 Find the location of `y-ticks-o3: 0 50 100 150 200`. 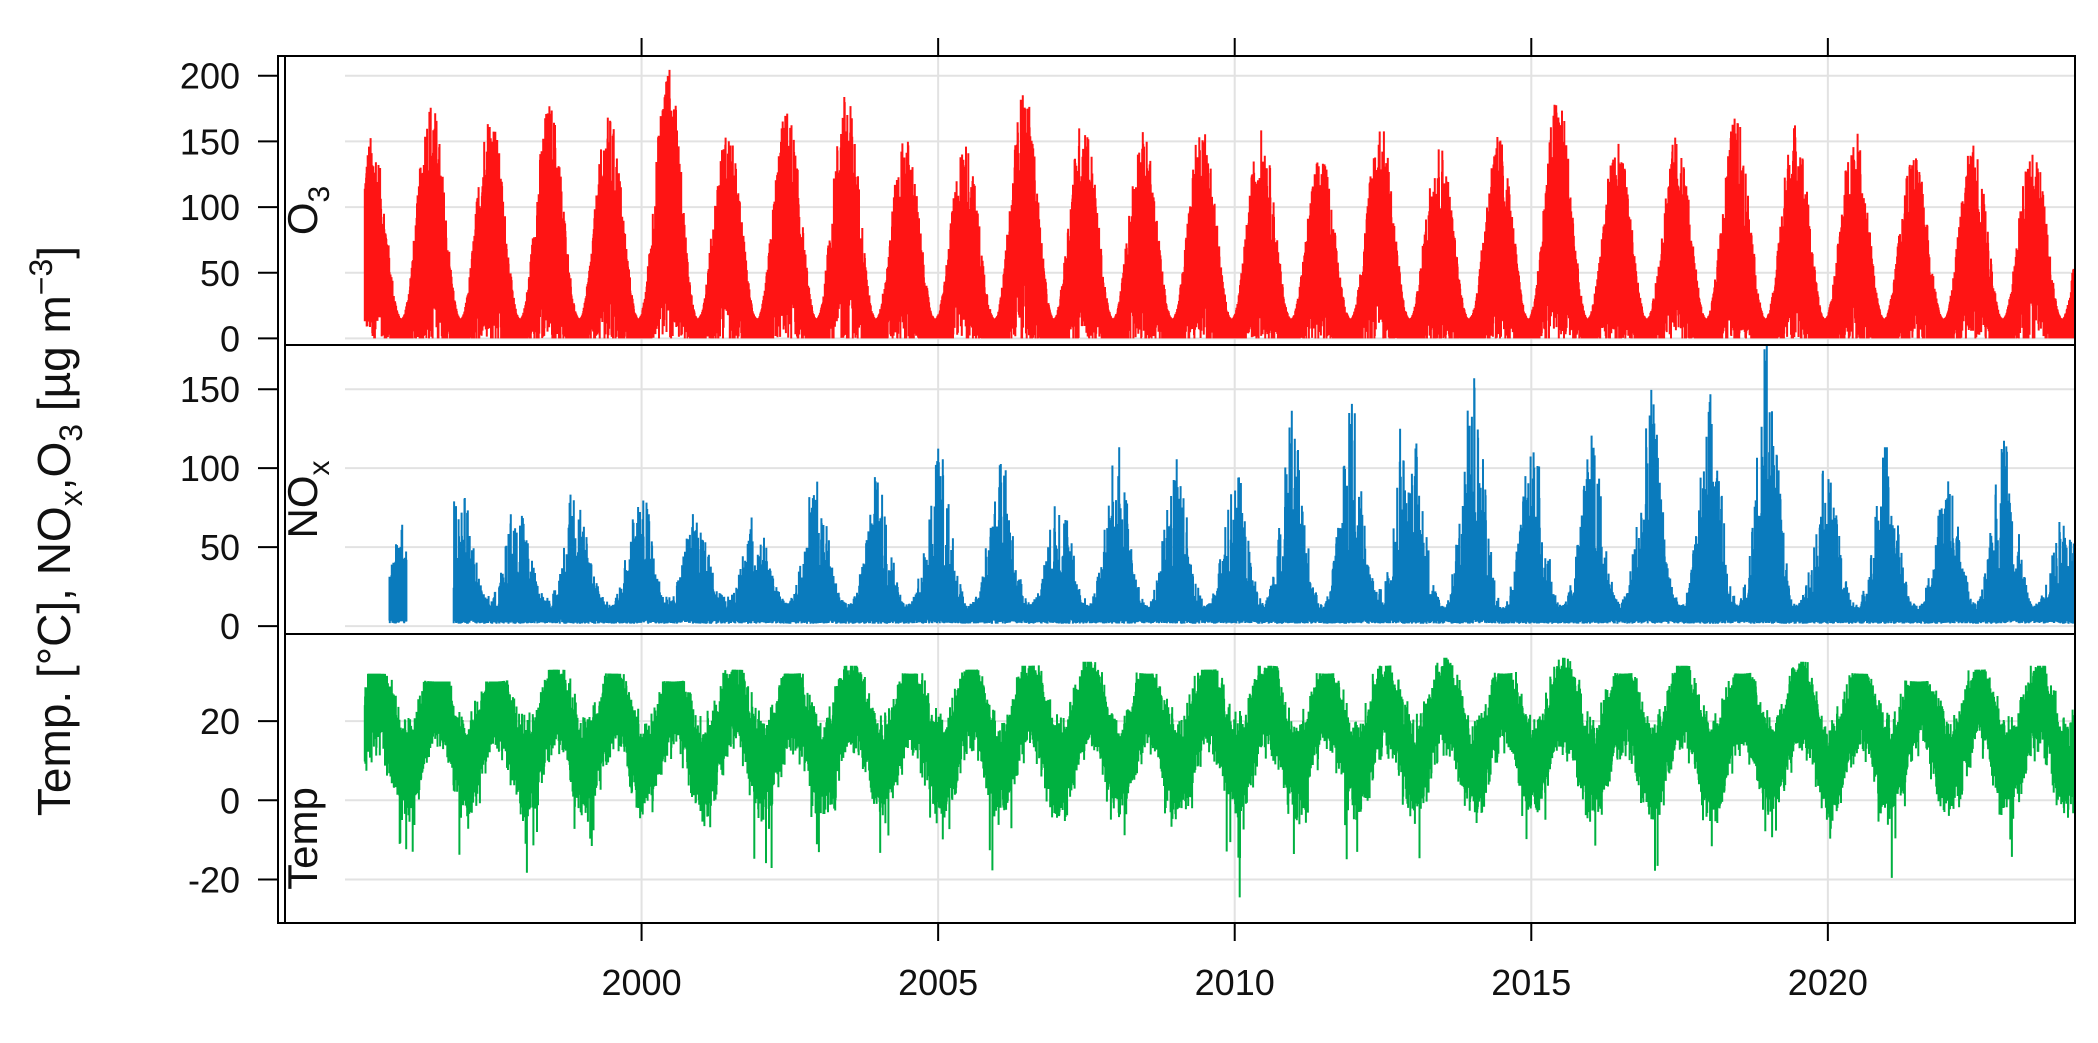

y-ticks-o3: 0 50 100 150 200 is located at coordinates (229, 207).